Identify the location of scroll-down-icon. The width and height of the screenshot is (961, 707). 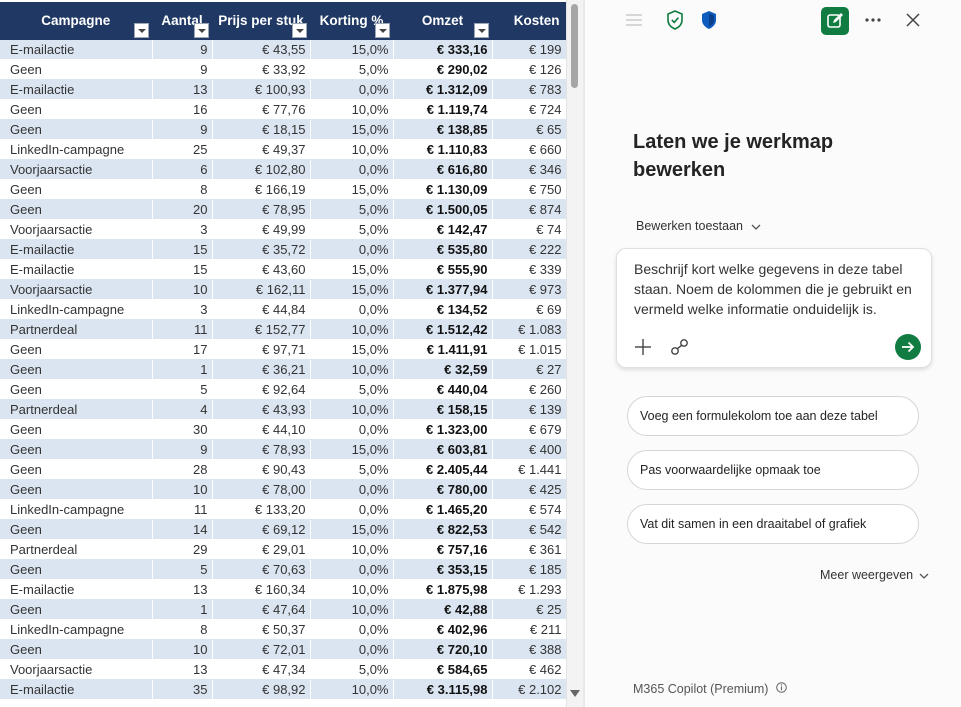
(575, 693).